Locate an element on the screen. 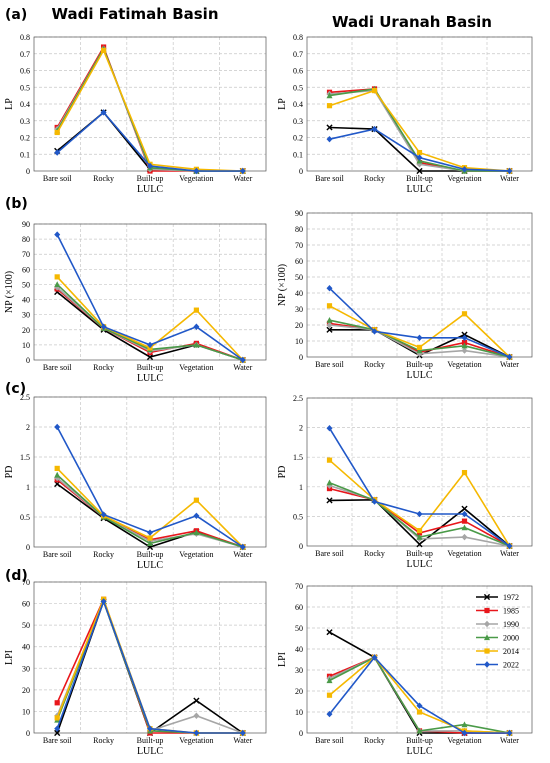 This screenshot has height=763, width=550. y-tick-label: 1 is located at coordinates (301, 487).